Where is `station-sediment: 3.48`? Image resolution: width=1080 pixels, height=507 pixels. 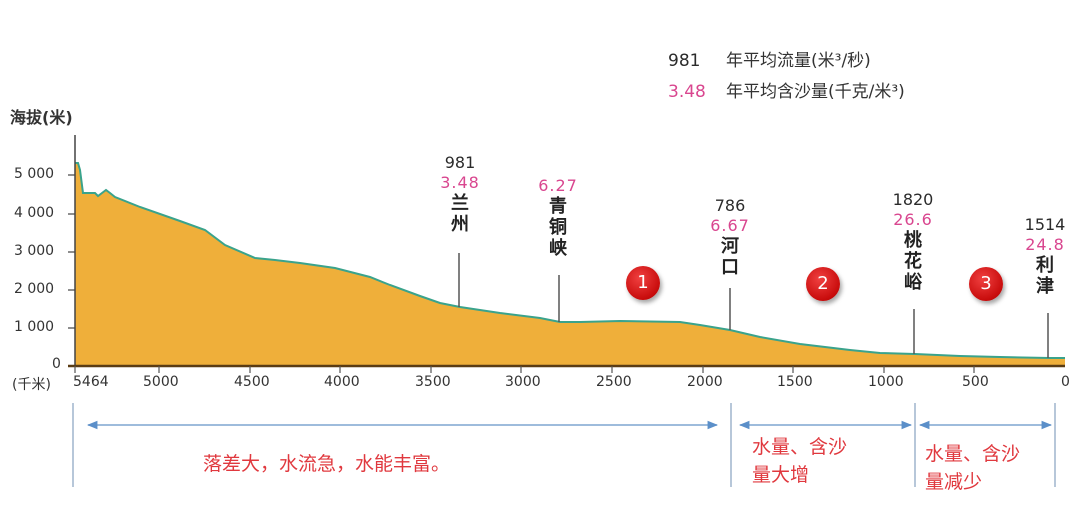
station-sediment: 3.48 is located at coordinates (460, 182).